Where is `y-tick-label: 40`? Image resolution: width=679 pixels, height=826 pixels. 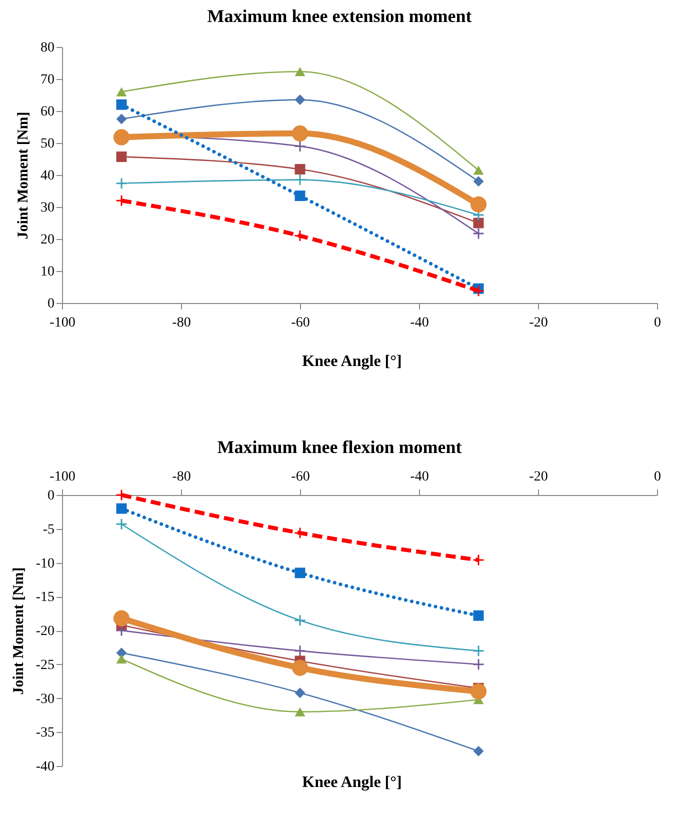 y-tick-label: 40 is located at coordinates (47, 176).